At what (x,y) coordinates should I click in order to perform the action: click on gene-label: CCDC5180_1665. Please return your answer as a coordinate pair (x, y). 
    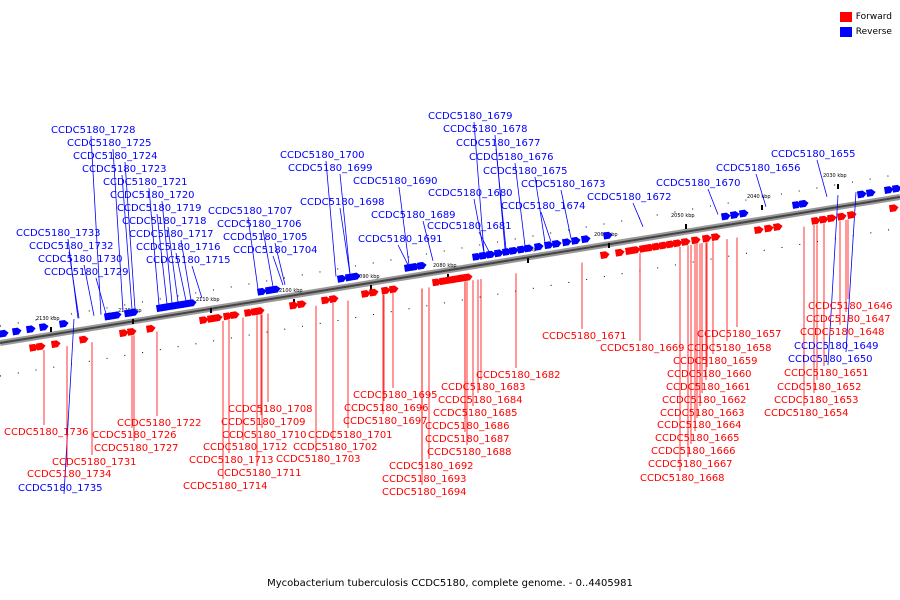
    Looking at the image, I should click on (697, 438).